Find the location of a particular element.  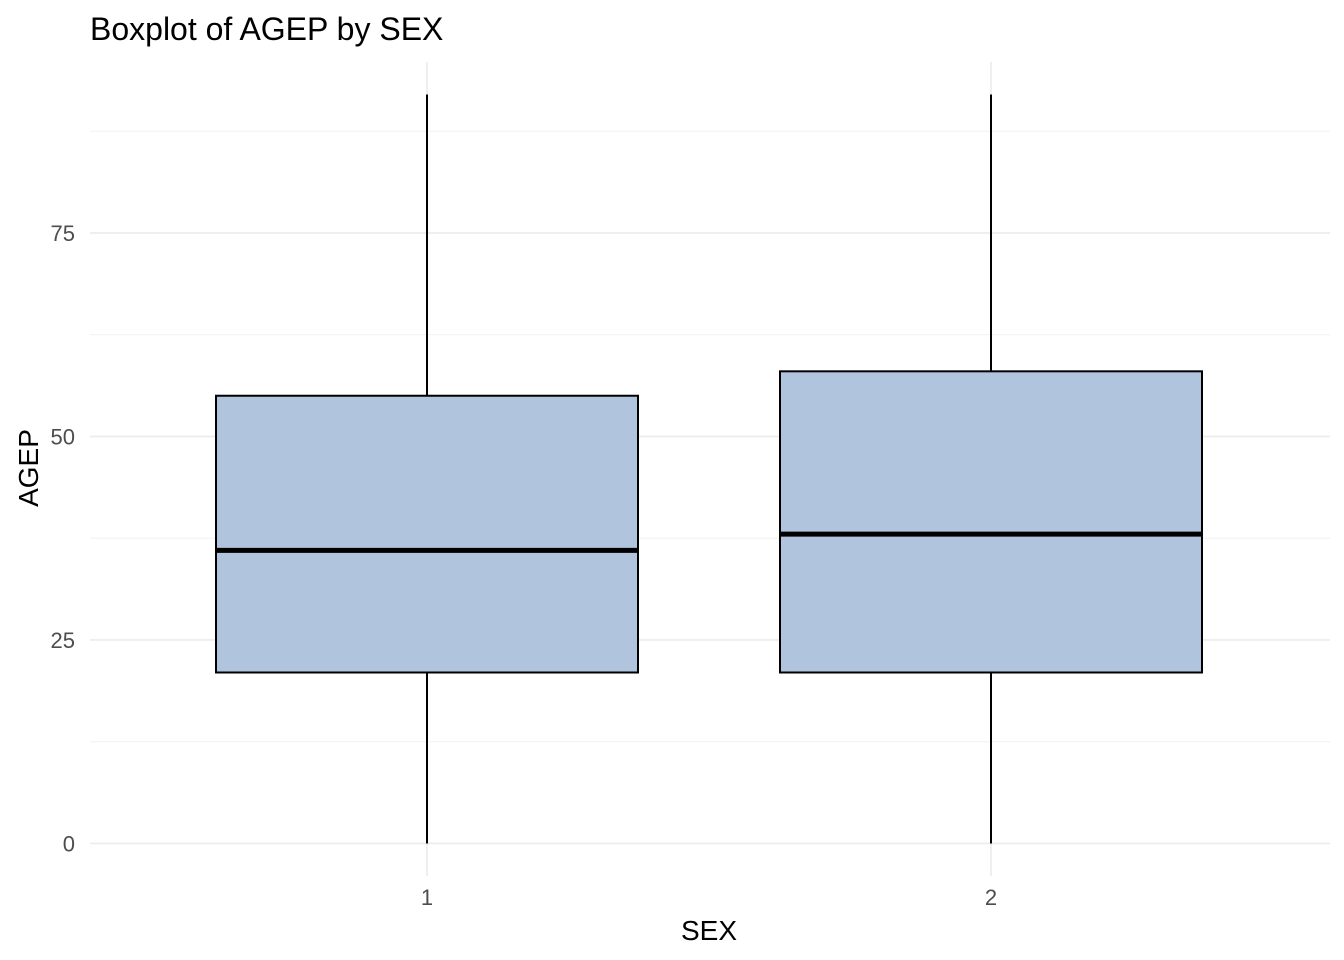

x-tick-label: 2 is located at coordinates (991, 897).